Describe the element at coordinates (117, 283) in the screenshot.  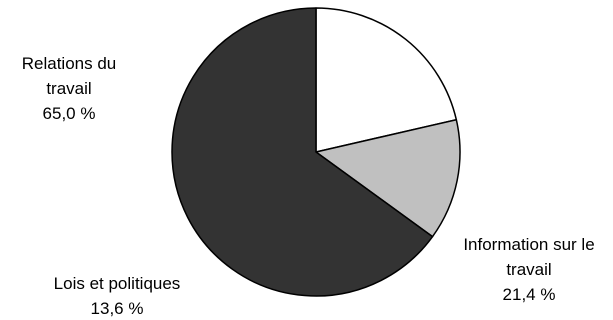
I see `slice-label-lois-line1: Lois et politiques` at that location.